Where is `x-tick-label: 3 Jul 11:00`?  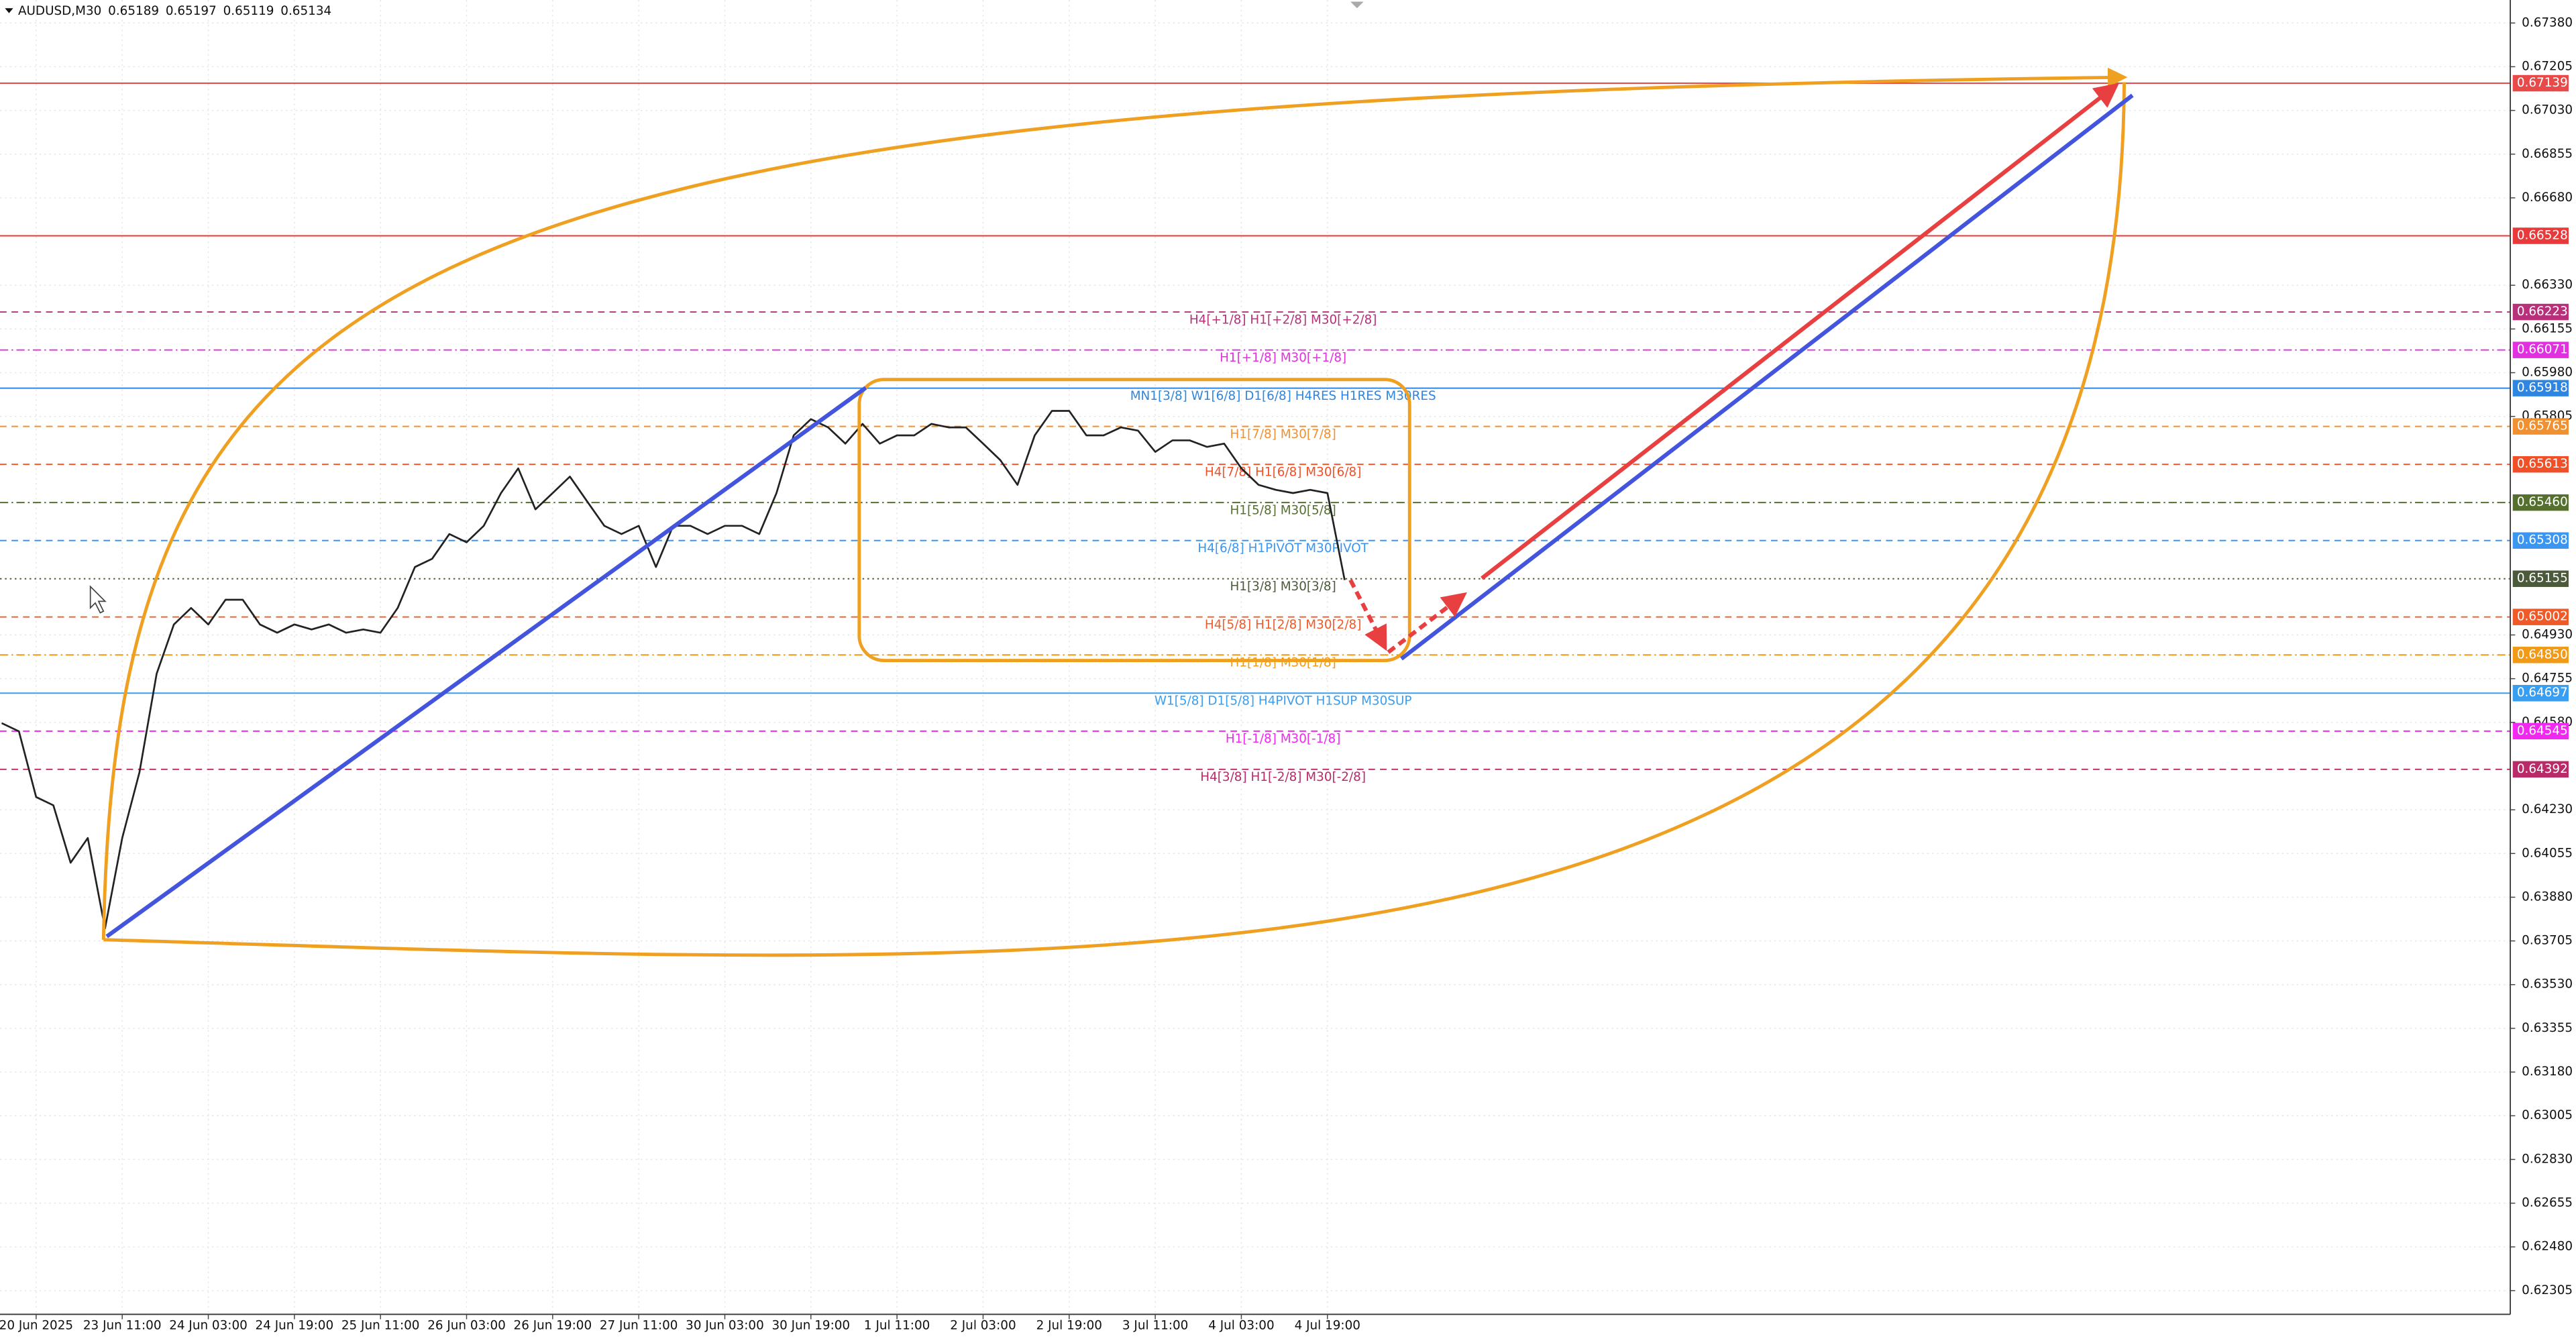
x-tick-label: 3 Jul 11:00 is located at coordinates (1155, 1325).